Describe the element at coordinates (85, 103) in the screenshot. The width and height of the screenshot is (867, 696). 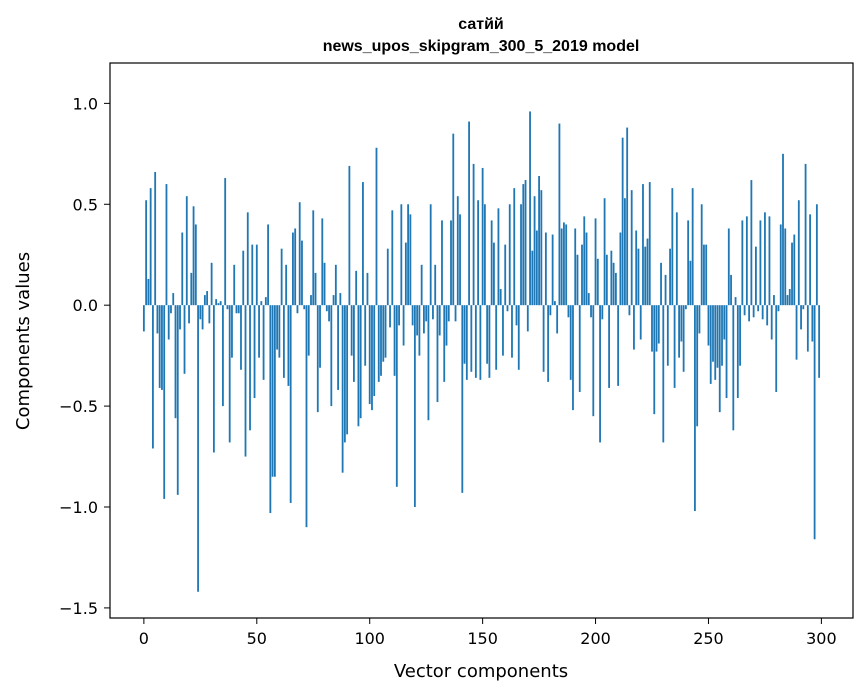
I see `y-tick-label: 1.0` at that location.